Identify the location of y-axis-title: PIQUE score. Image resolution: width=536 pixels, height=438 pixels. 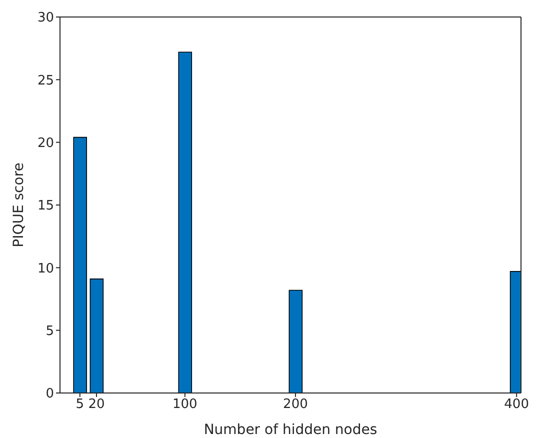
(18, 205).